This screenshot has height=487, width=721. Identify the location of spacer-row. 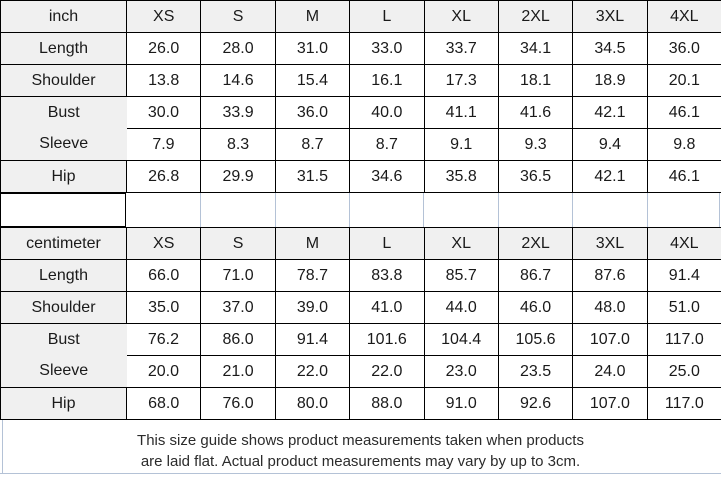
(360, 210).